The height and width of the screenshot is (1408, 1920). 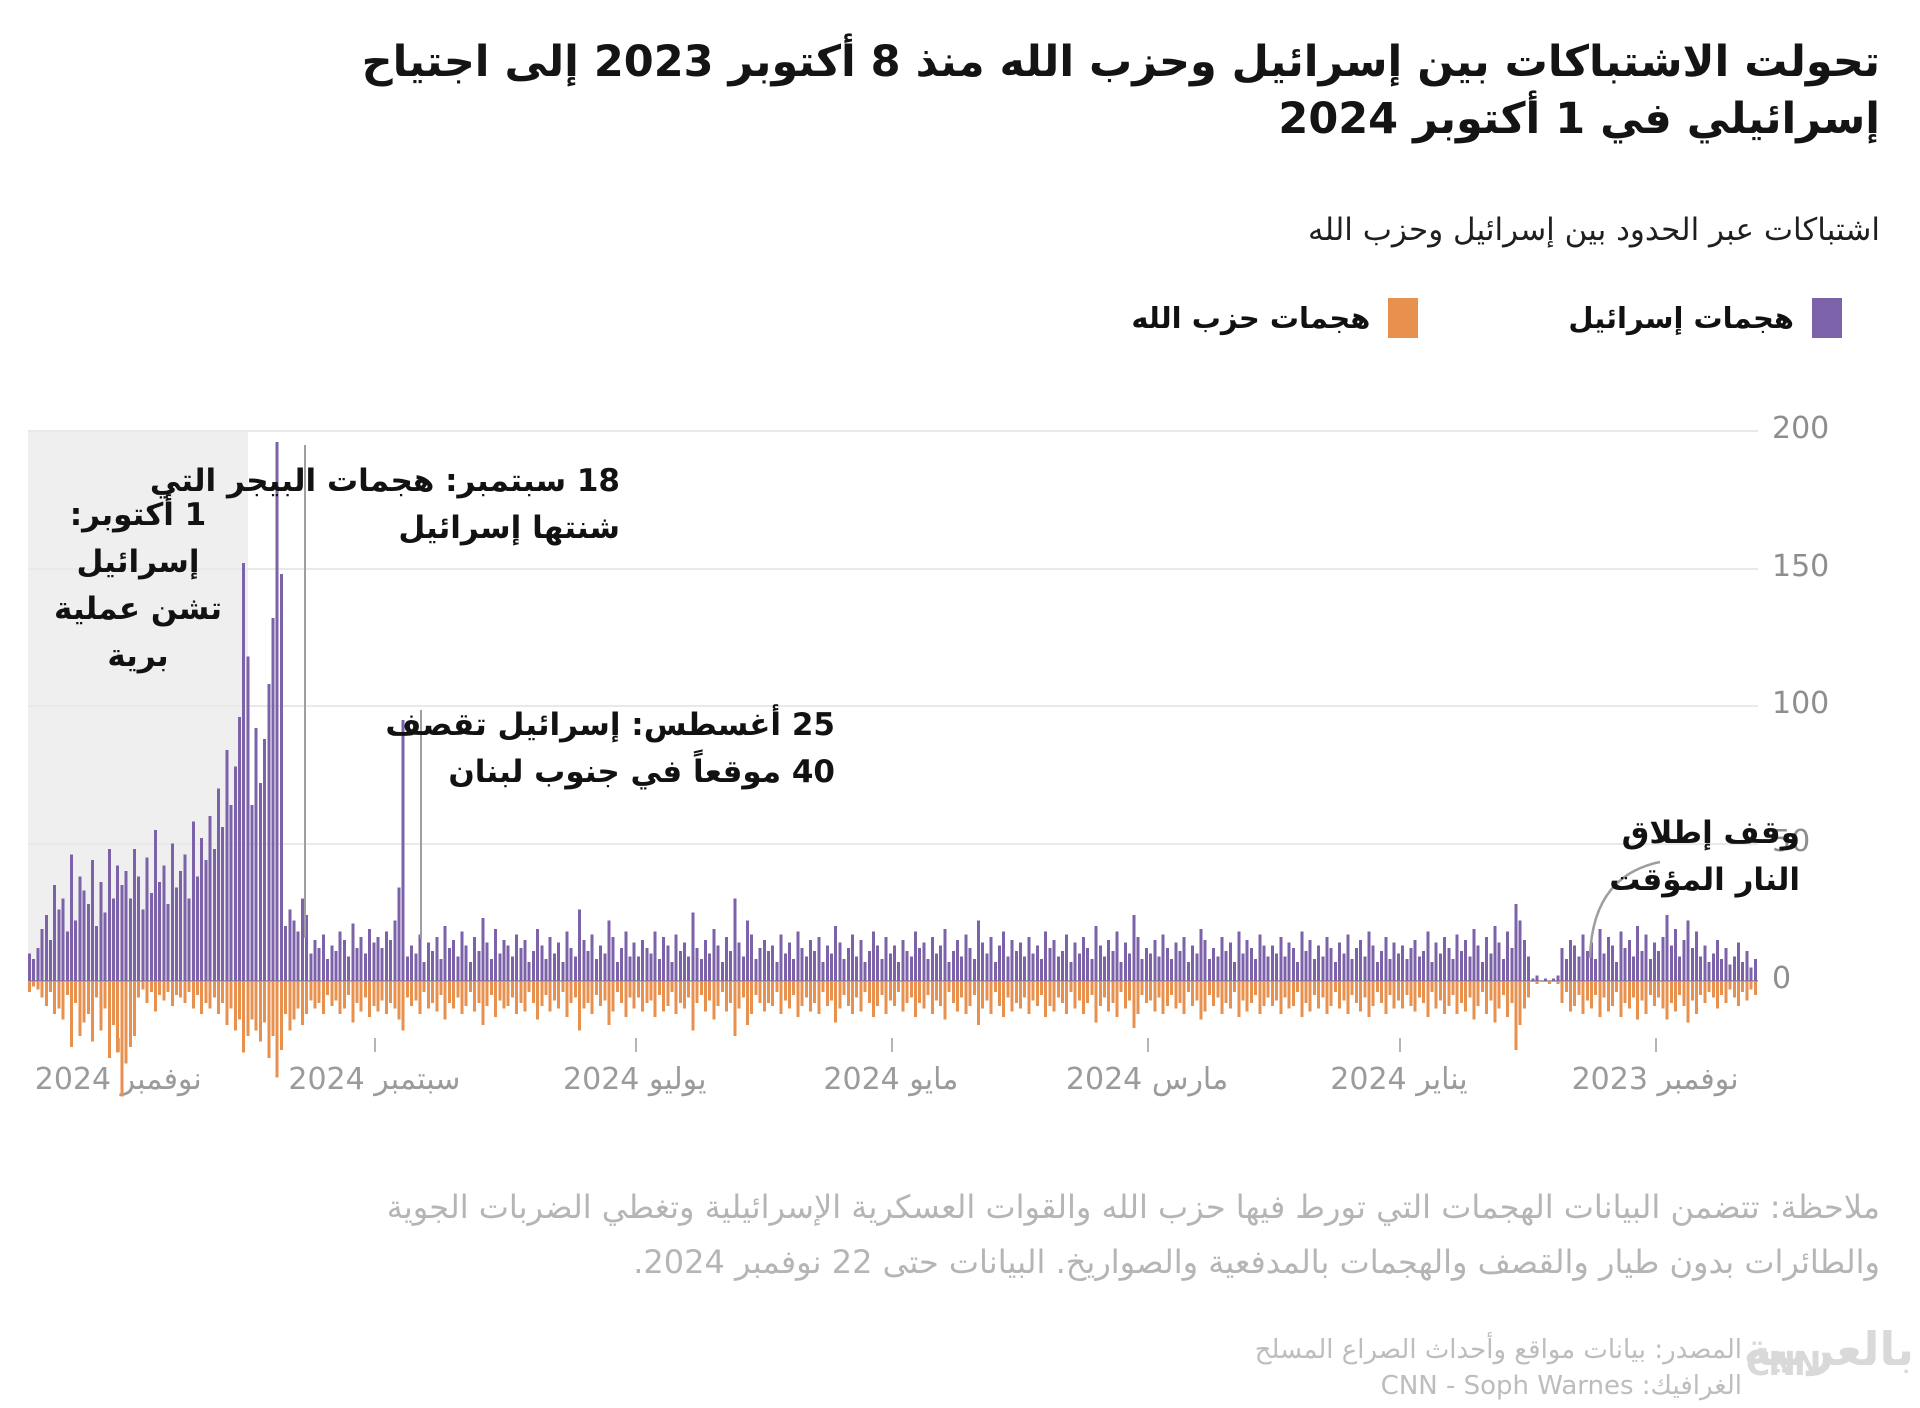 I want to click on x-axis-label: سبتمبر 2024, so click(x=374, y=1079).